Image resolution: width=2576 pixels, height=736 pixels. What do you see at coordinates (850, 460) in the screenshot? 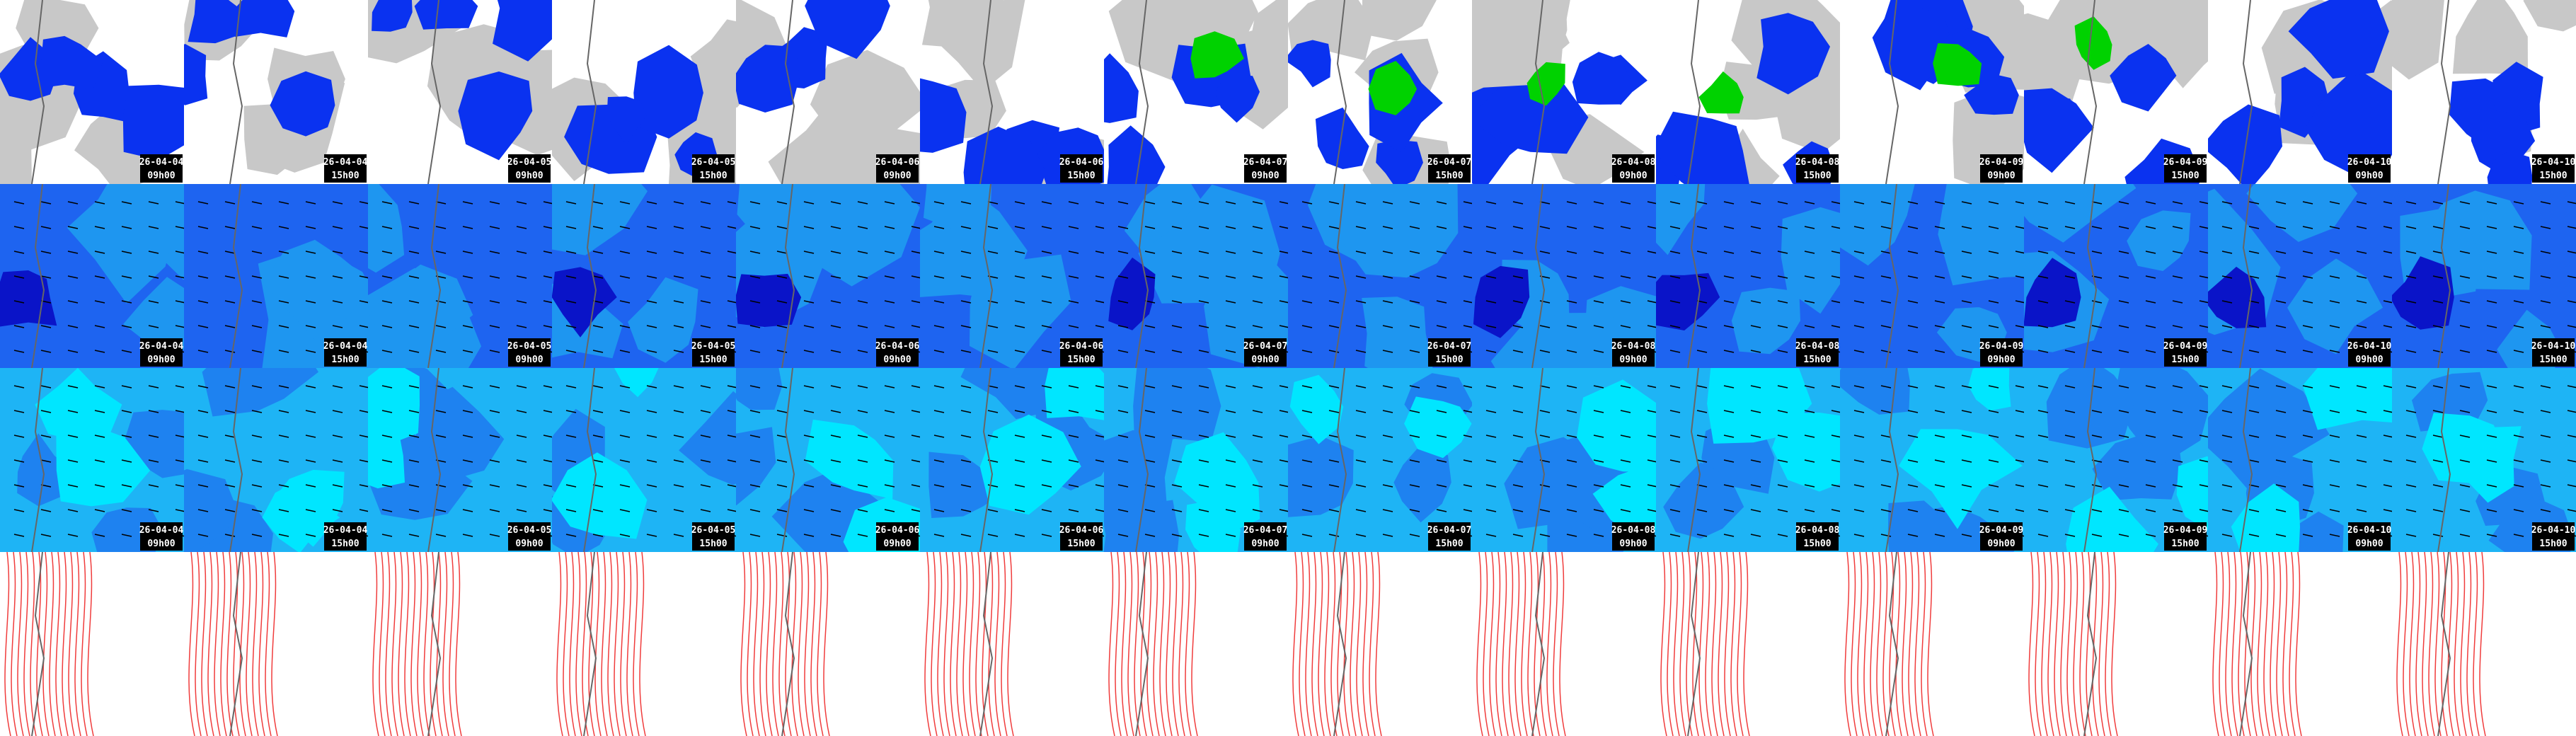
I see `wind-cyan` at bounding box center [850, 460].